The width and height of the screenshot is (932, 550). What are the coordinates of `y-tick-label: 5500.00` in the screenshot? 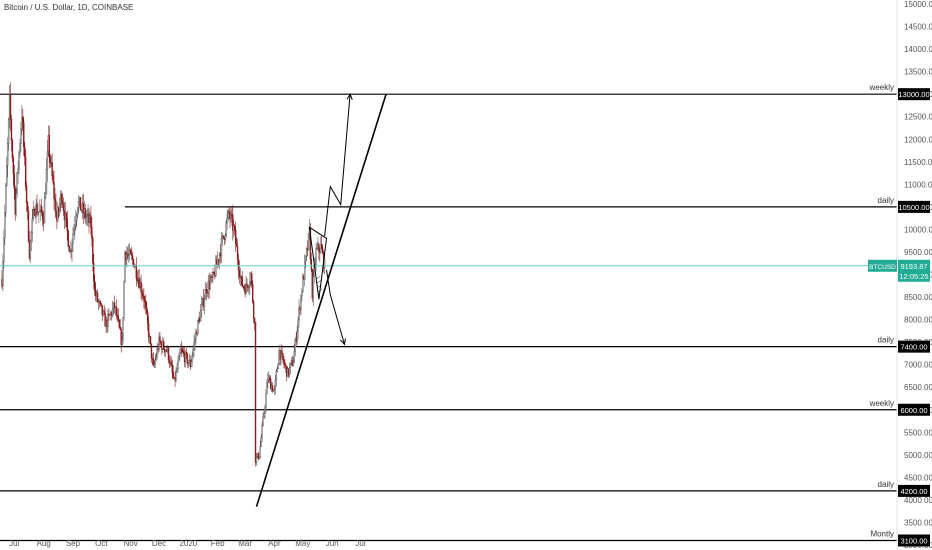 It's located at (918, 432).